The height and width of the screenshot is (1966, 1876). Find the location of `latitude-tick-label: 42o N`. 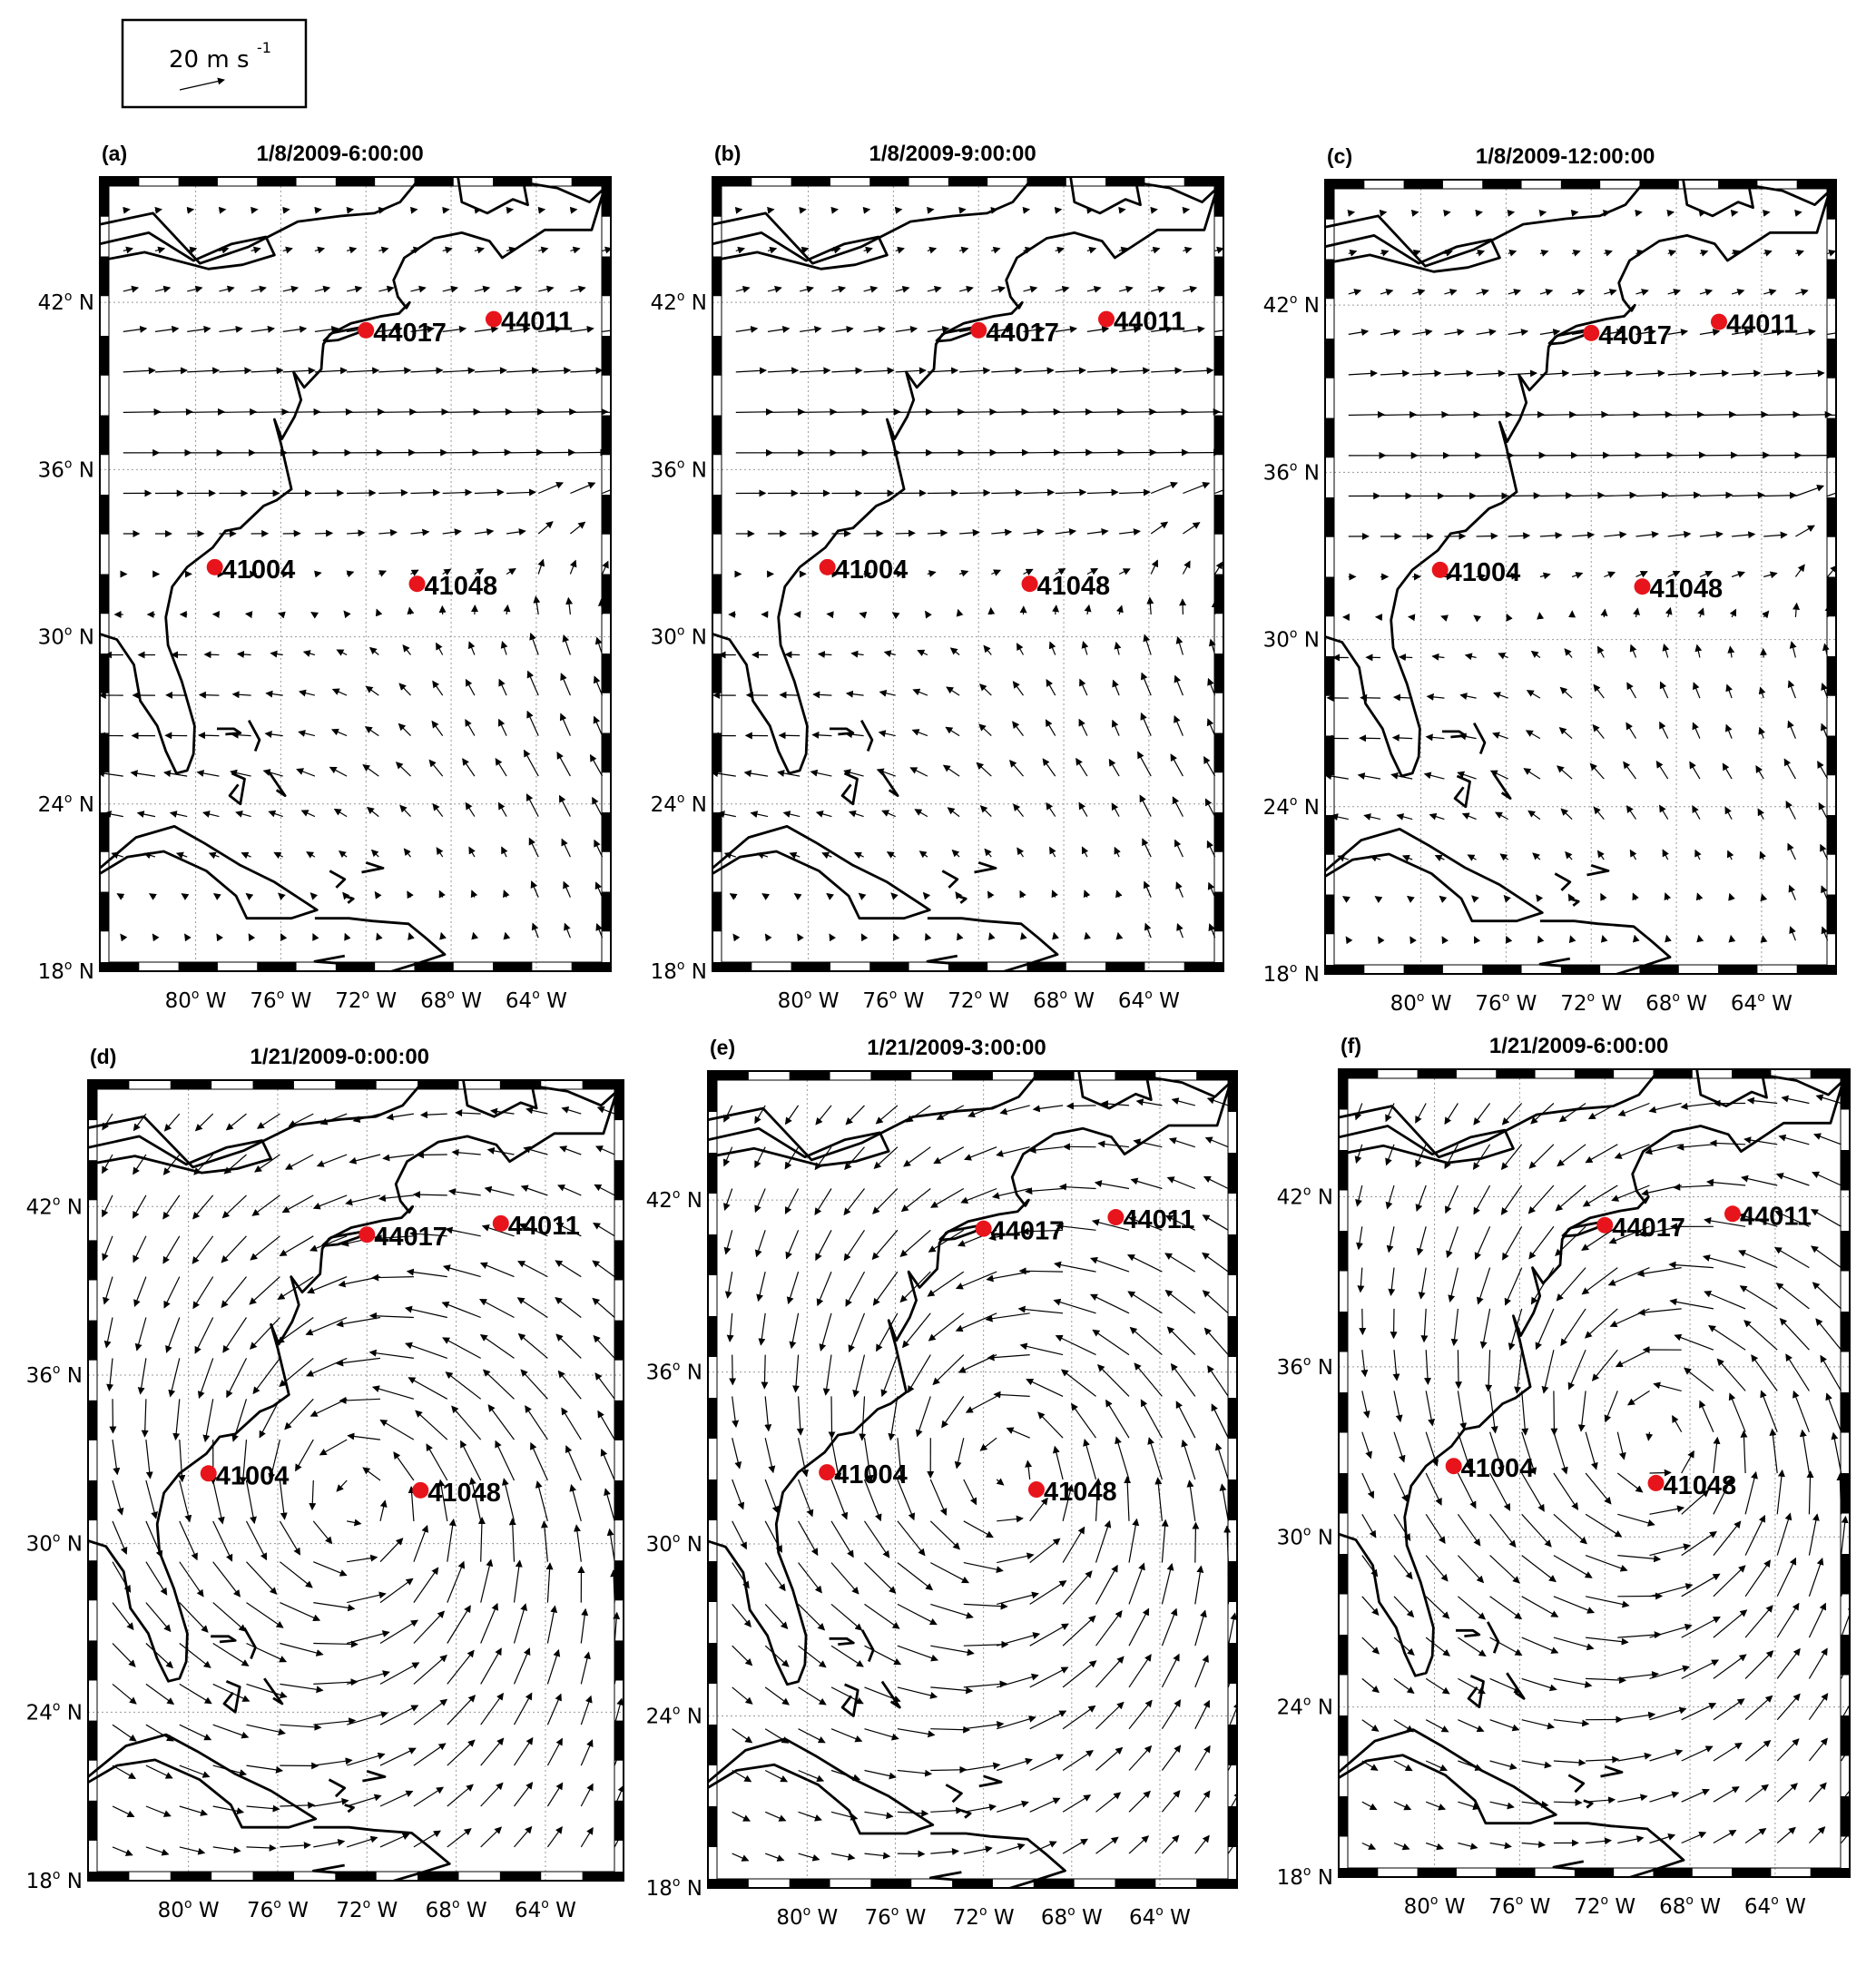

latitude-tick-label: 42o N is located at coordinates (674, 1200).